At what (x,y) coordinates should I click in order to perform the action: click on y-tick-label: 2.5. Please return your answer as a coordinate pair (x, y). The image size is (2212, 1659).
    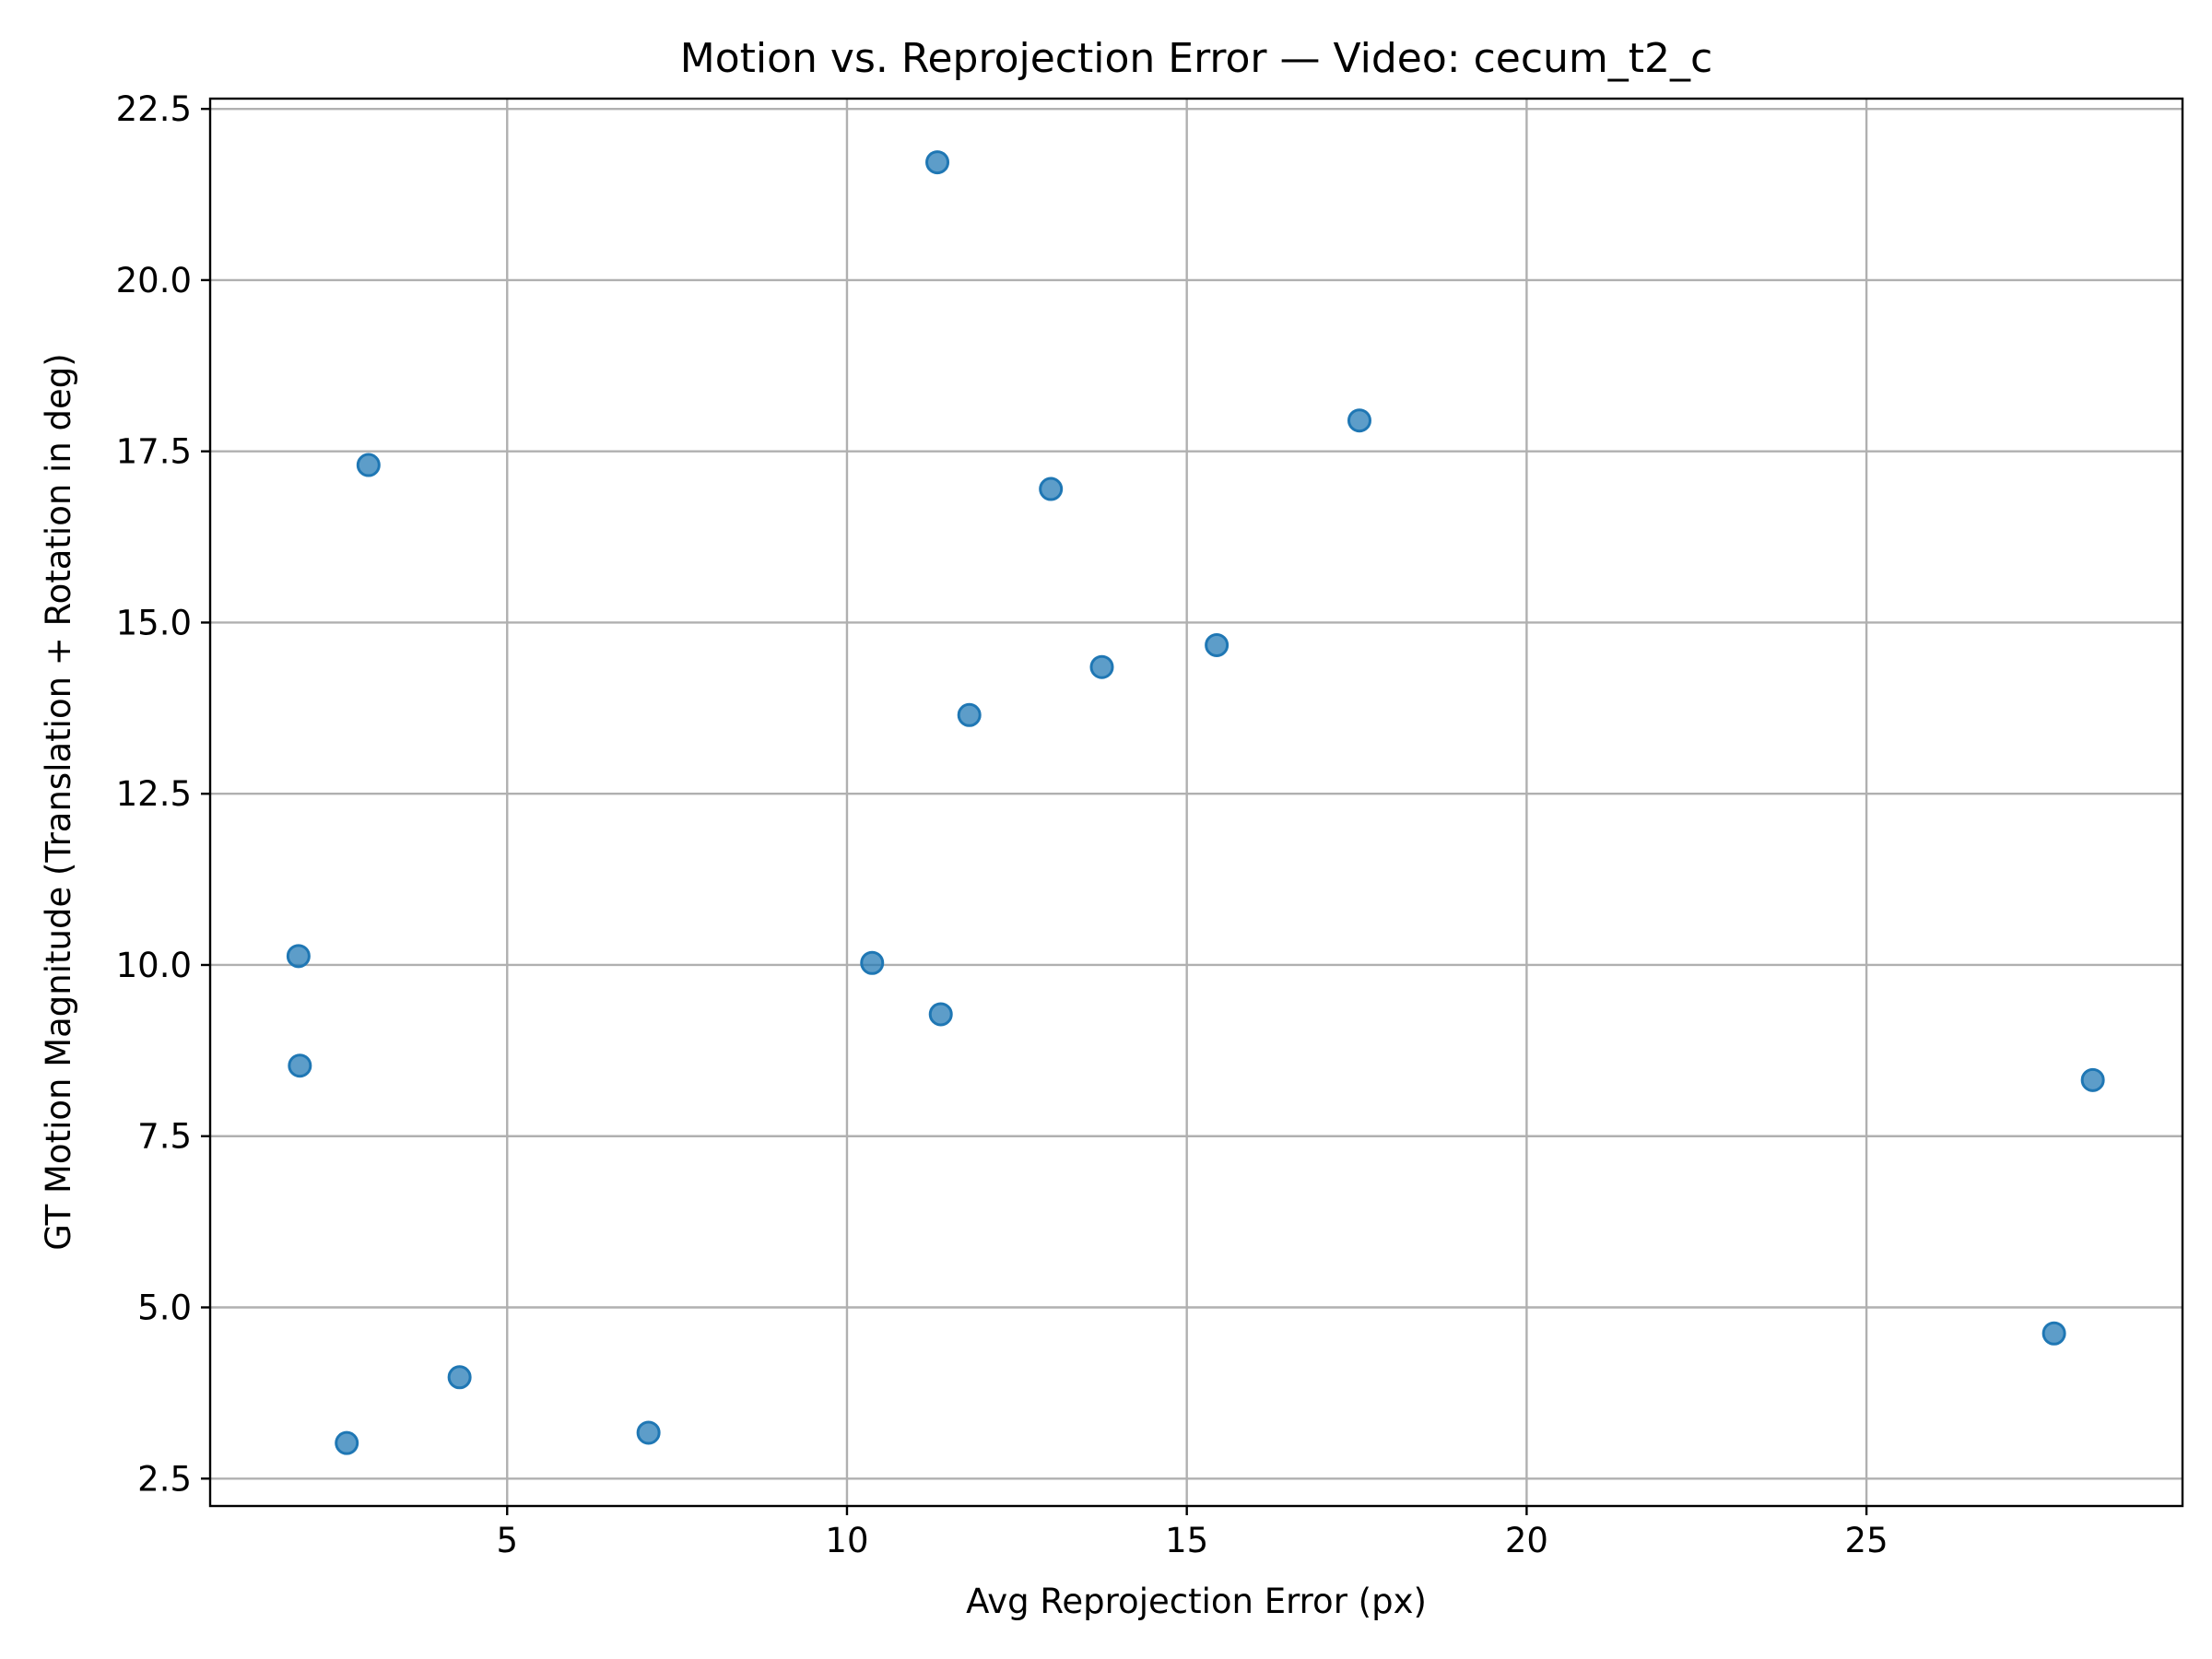
    Looking at the image, I should click on (164, 1479).